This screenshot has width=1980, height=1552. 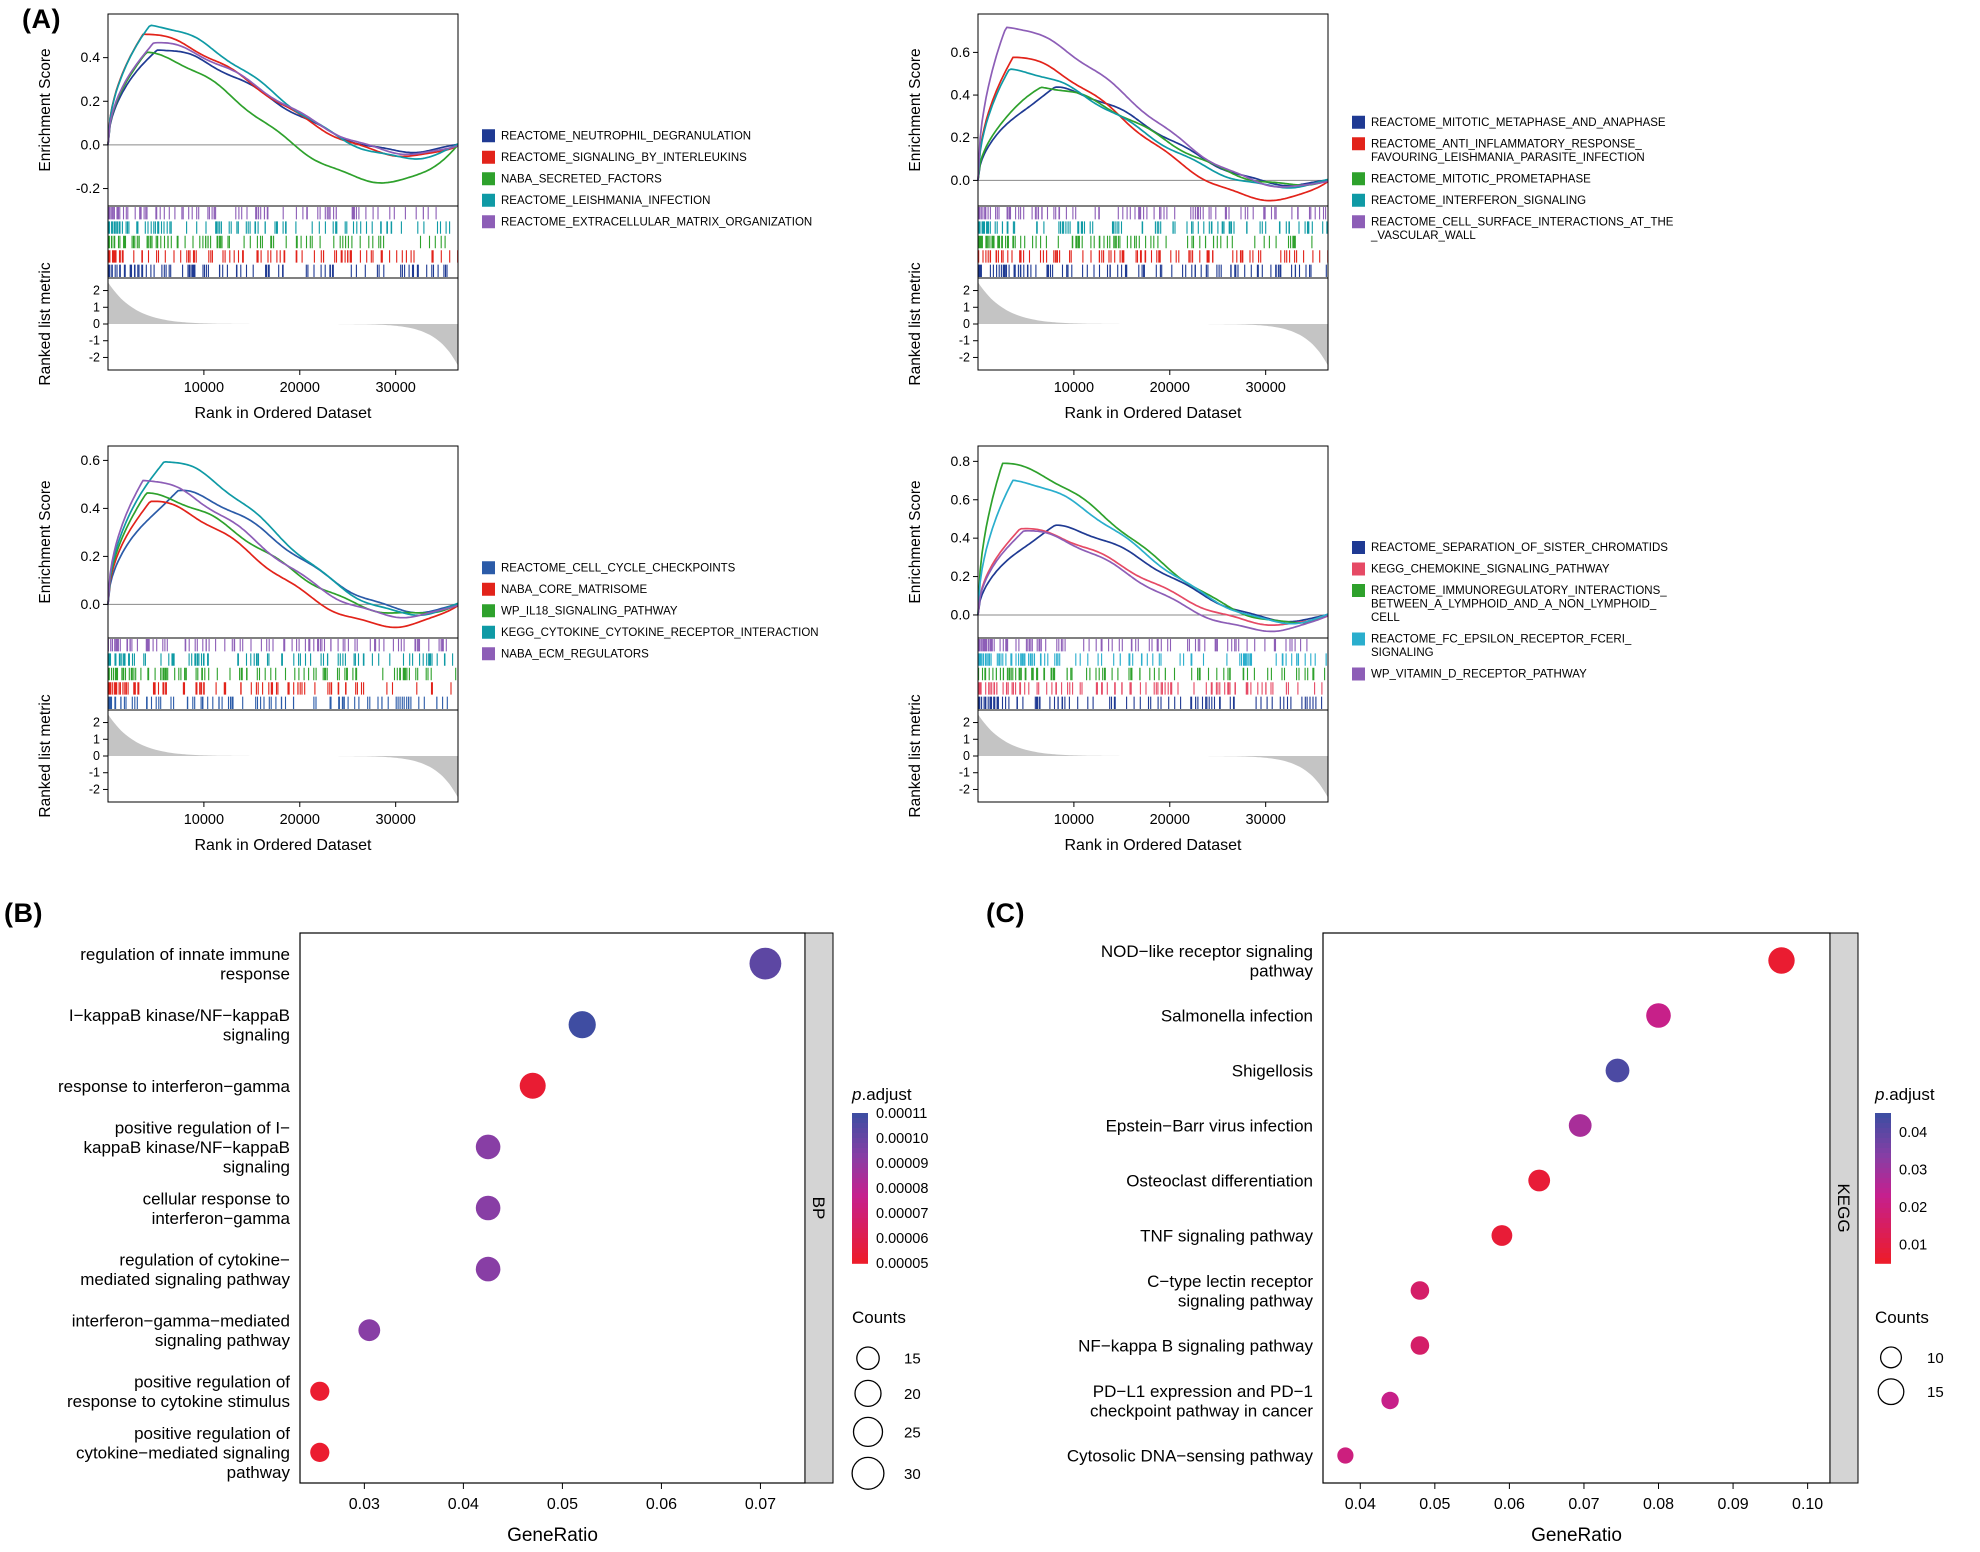 I want to click on x-tick-label: 0.03, so click(x=364, y=1504).